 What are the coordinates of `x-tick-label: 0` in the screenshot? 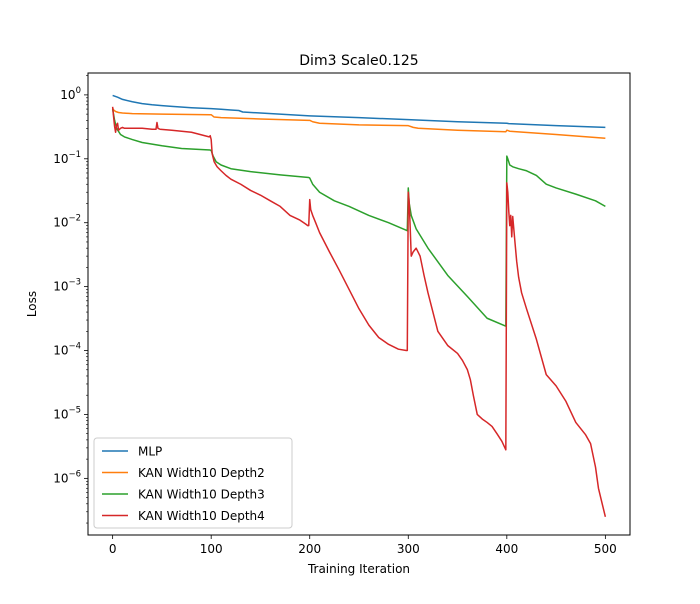 It's located at (113, 549).